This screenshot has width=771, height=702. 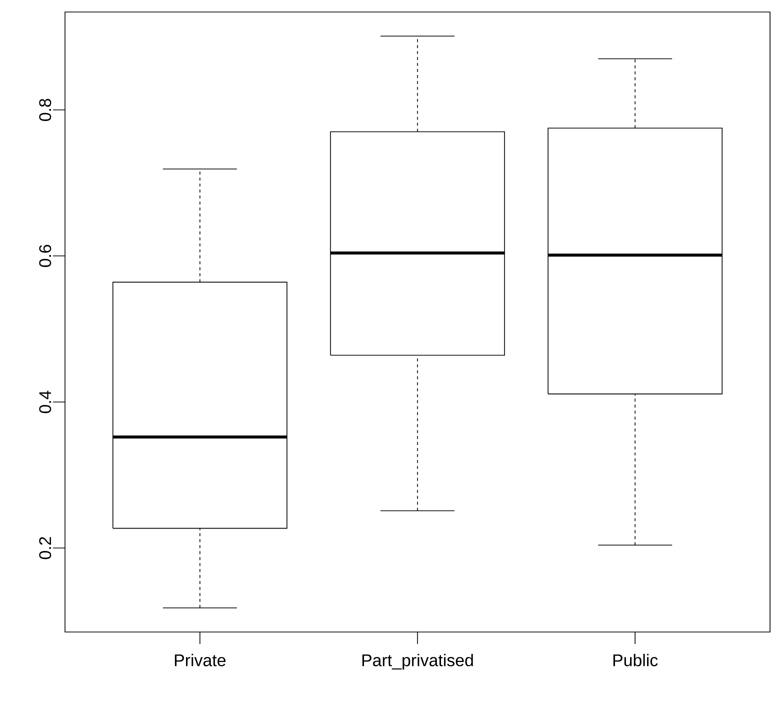 I want to click on y-tick-label: 0.6, so click(x=45, y=256).